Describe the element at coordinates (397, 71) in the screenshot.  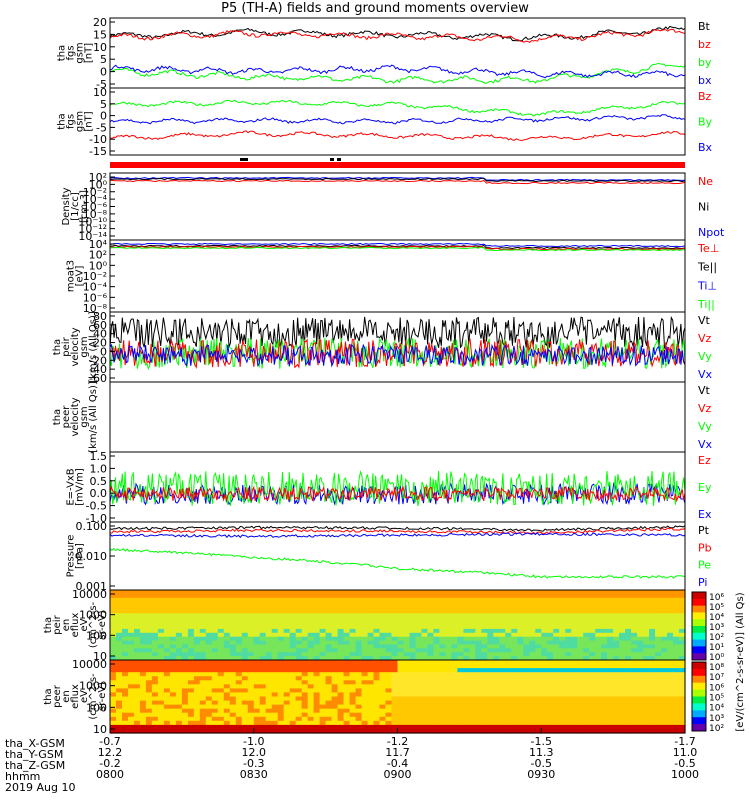
I see `series-bx` at that location.